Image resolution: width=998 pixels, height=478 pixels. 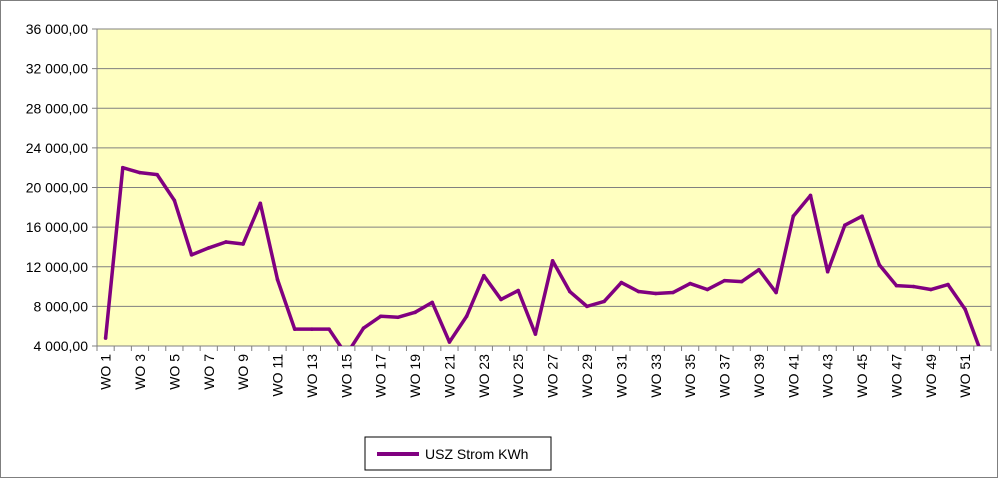 I want to click on x-tick-label: WO 9, so click(x=243, y=372).